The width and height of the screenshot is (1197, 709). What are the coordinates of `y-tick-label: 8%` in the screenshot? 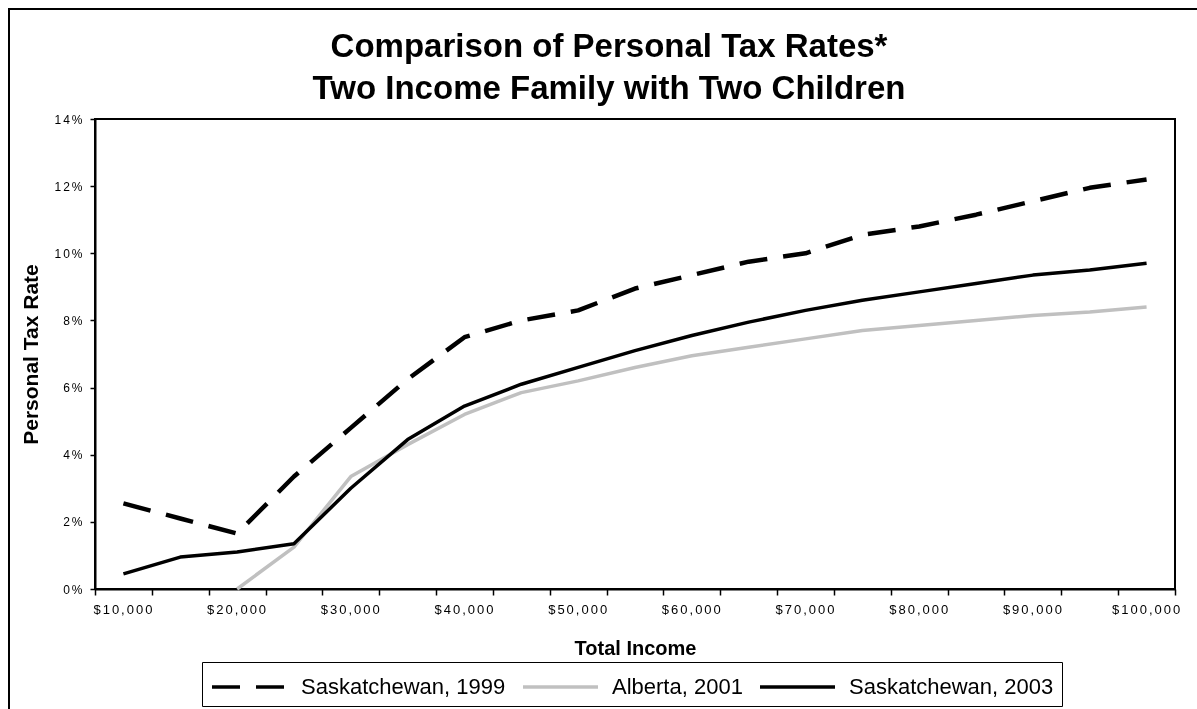 It's located at (74, 320).